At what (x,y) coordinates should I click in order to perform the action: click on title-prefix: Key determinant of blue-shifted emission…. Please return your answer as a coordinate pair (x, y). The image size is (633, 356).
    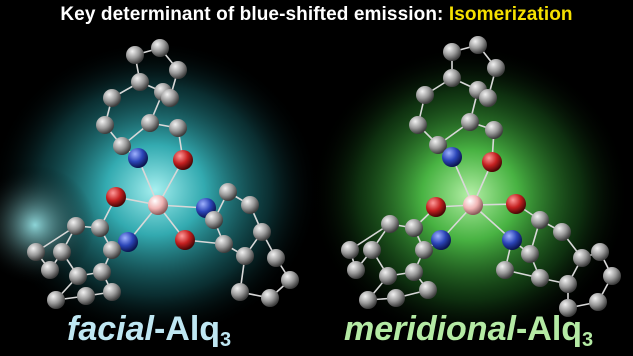
    Looking at the image, I should click on (254, 14).